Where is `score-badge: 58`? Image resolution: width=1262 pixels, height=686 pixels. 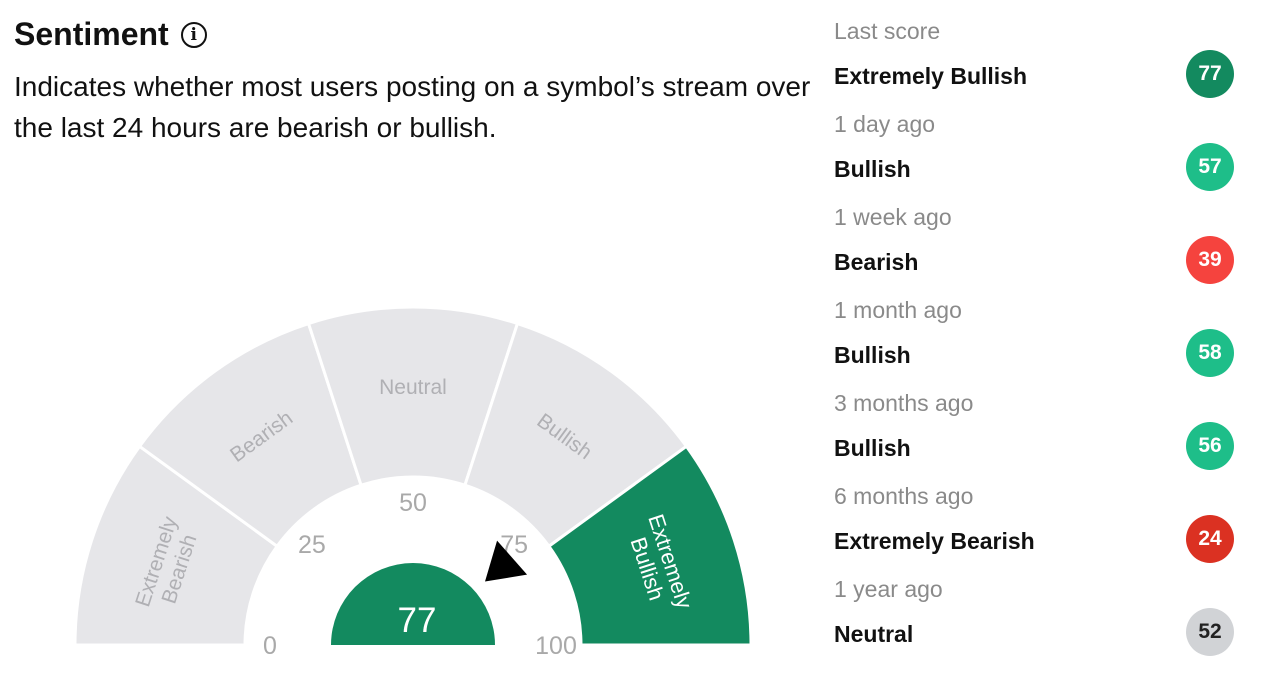 score-badge: 58 is located at coordinates (1210, 353).